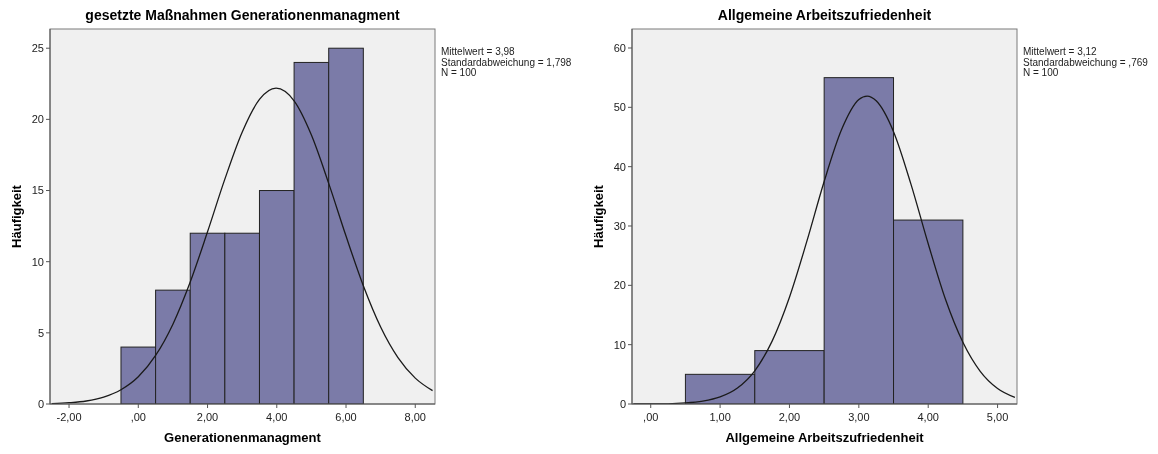 Image resolution: width=1158 pixels, height=454 pixels. I want to click on x-tick-label: 1,00, so click(720, 417).